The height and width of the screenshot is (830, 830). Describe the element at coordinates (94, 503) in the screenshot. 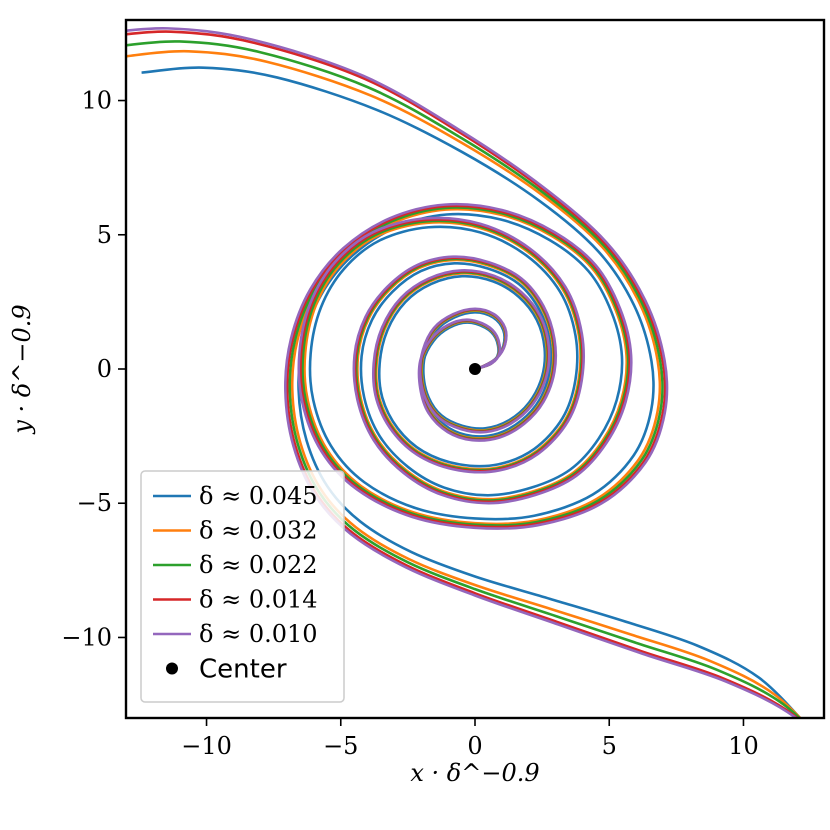

I see `y-tick-label: −5` at that location.